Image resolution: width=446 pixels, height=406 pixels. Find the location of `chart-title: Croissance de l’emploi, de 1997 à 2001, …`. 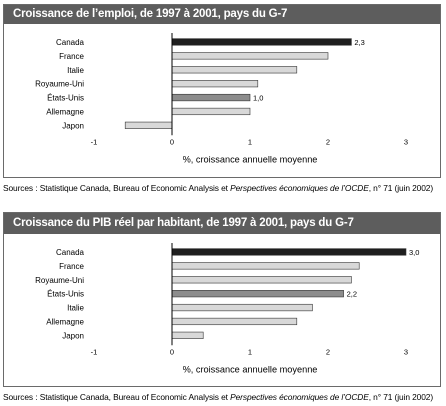

chart-title: Croissance de l’emploi, de 1997 à 2001, … is located at coordinates (222, 14).